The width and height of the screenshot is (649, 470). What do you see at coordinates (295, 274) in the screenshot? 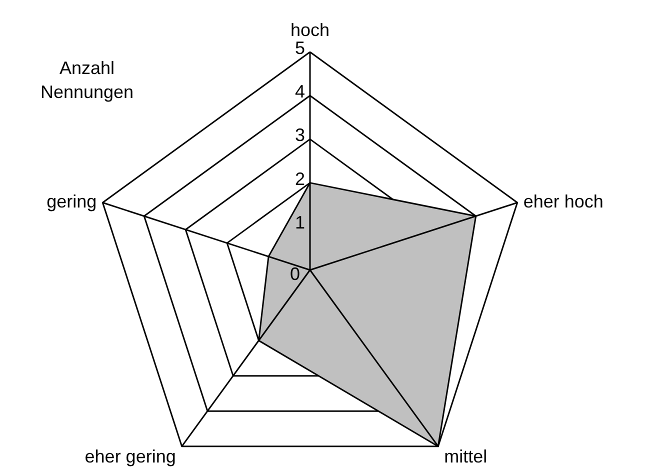
I see `y-tick-label: 0` at bounding box center [295, 274].